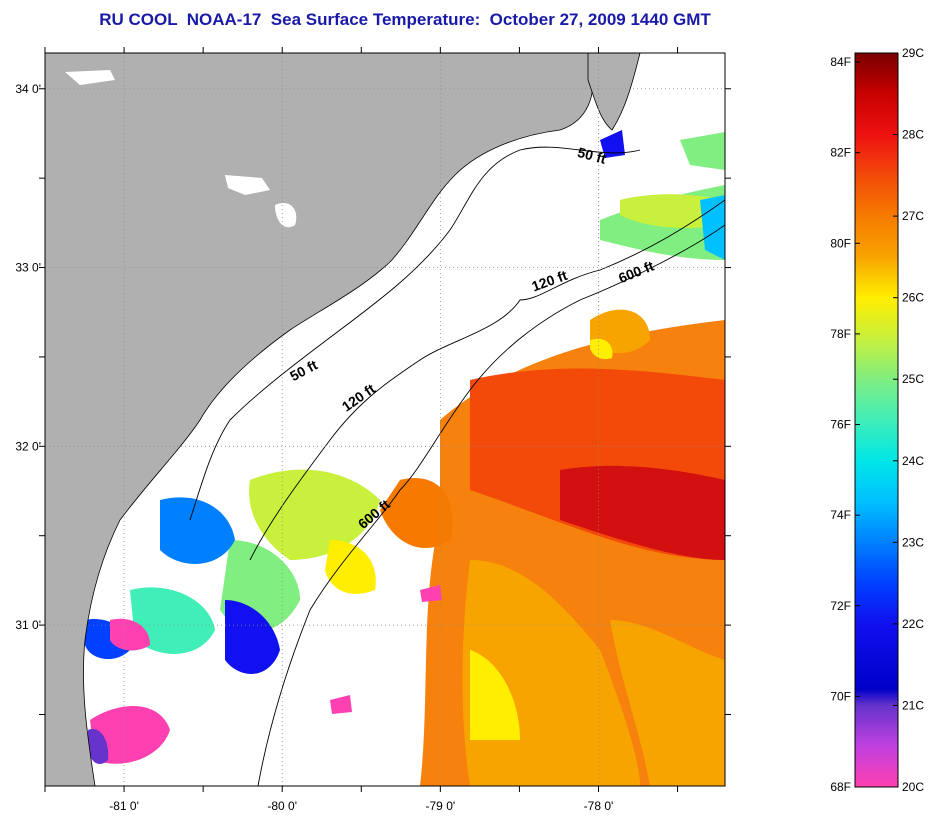 This screenshot has width=936, height=817. I want to click on lon-tick-label: -80 0', so click(282, 806).